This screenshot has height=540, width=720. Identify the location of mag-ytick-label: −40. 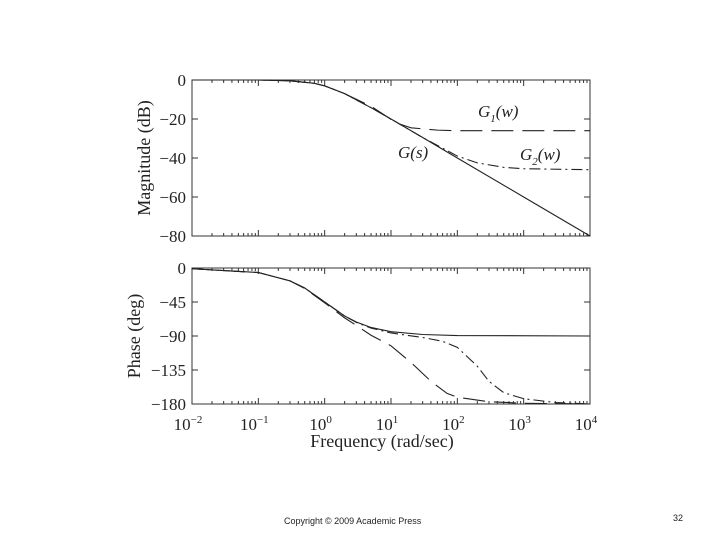
(172, 158).